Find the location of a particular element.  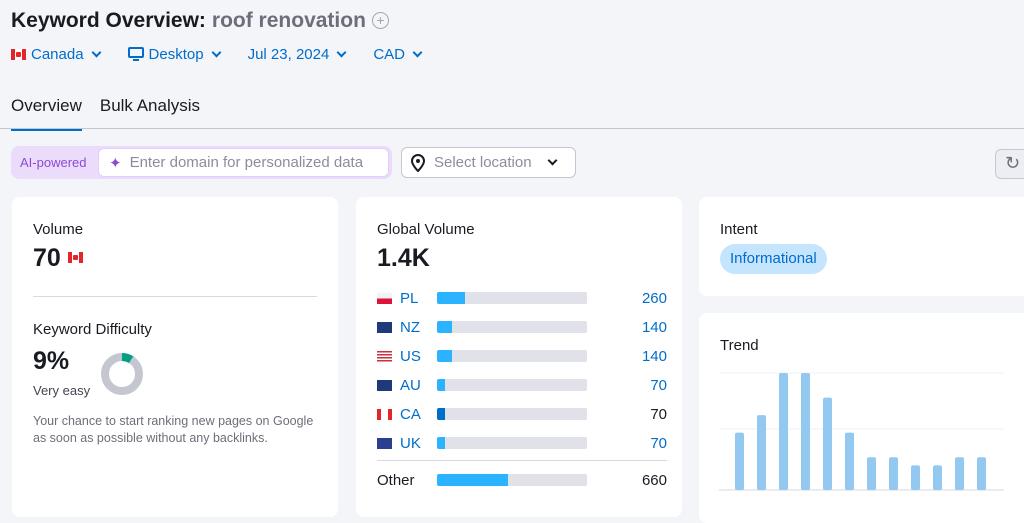

kd-arc is located at coordinates (122, 374).